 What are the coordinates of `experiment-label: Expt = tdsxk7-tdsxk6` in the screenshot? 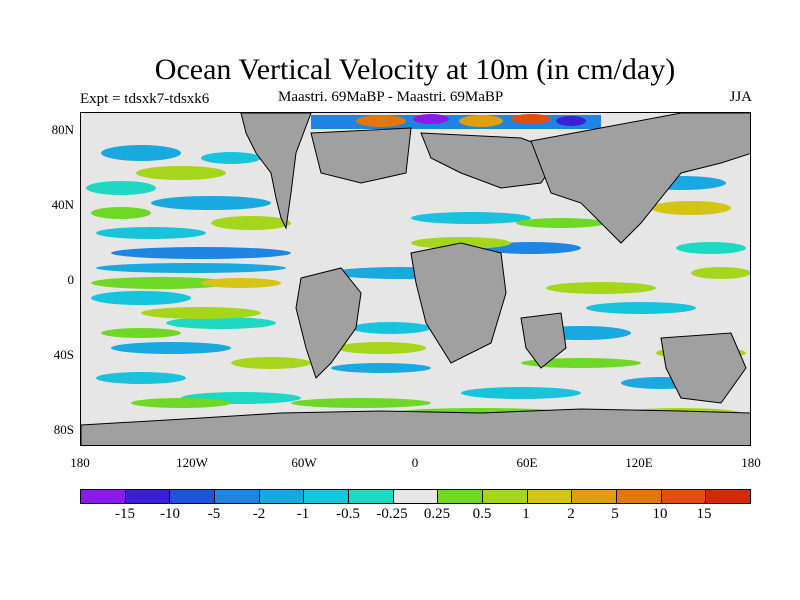 It's located at (145, 99).